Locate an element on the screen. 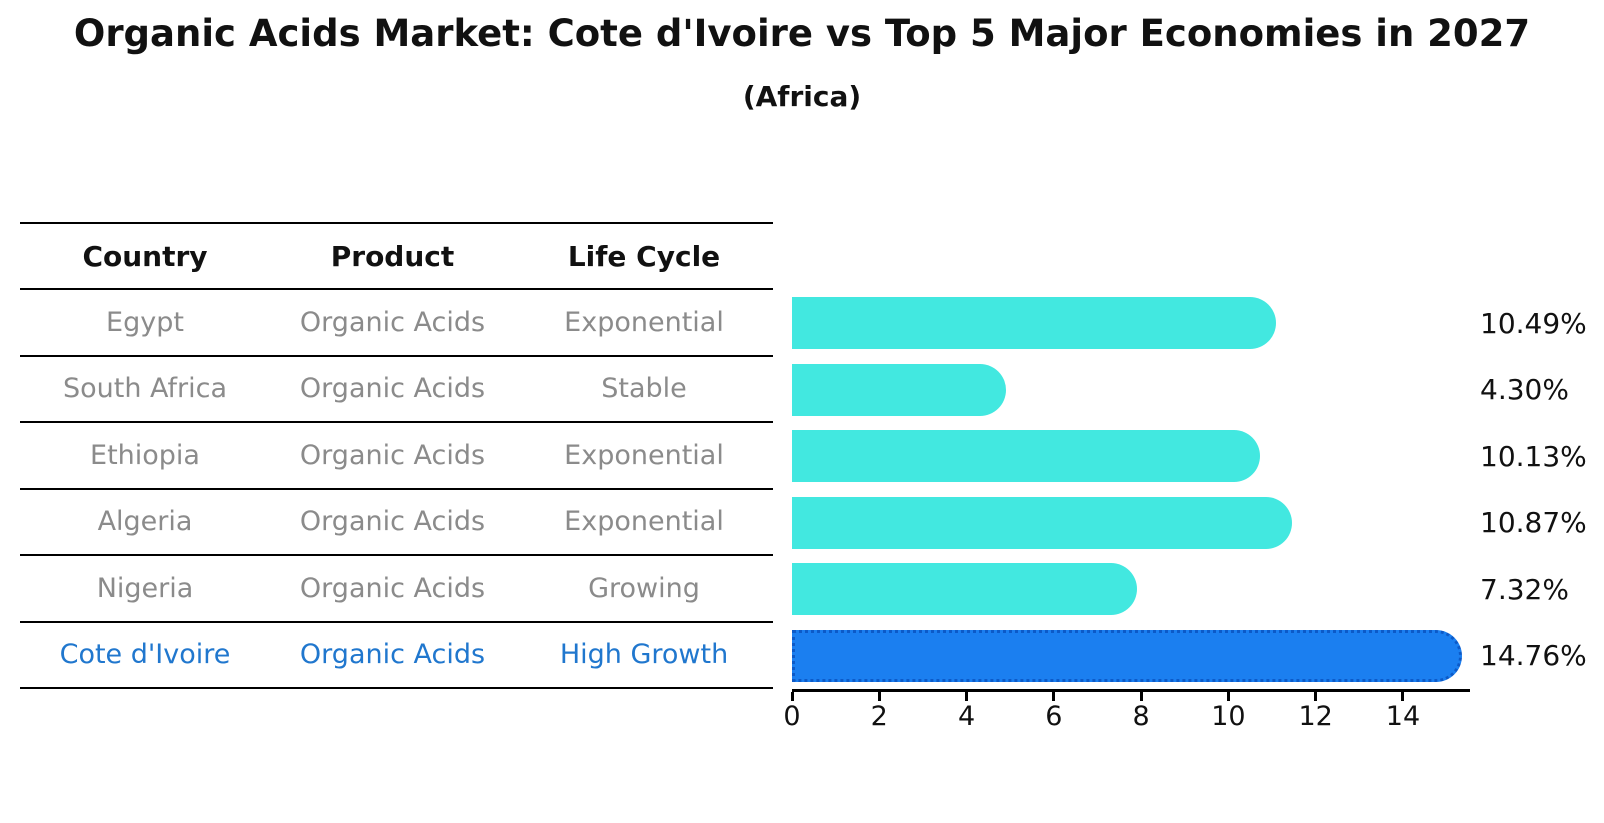 This screenshot has width=1604, height=823. table-row: Ethiopia Organic Acids Exponential is located at coordinates (396, 456).